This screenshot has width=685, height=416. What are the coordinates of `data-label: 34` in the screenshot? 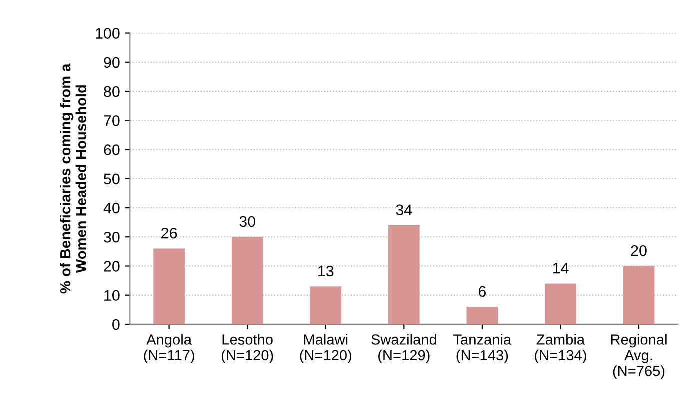 It's located at (404, 210).